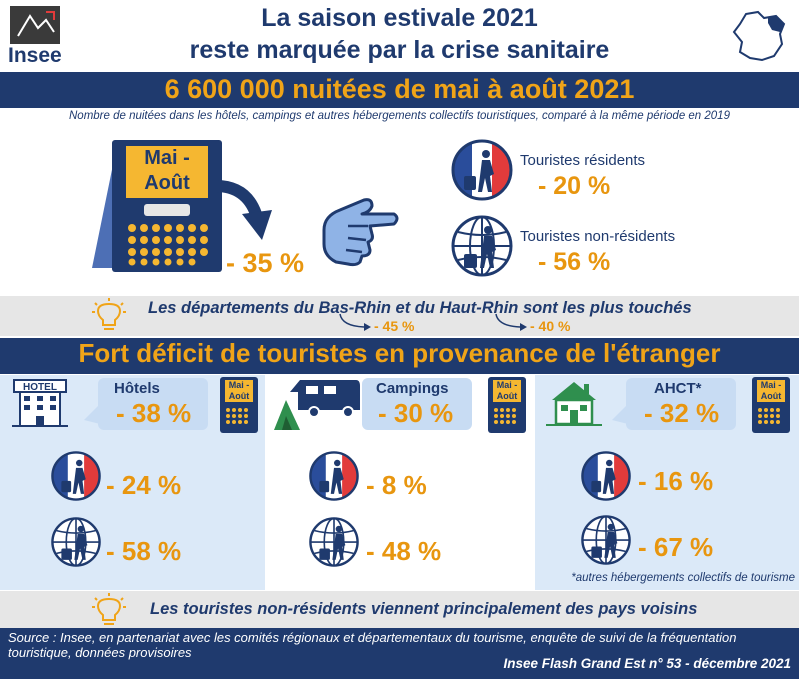 This screenshot has height=679, width=799. I want to click on calendar-icon: Mai - Août, so click(167, 206).